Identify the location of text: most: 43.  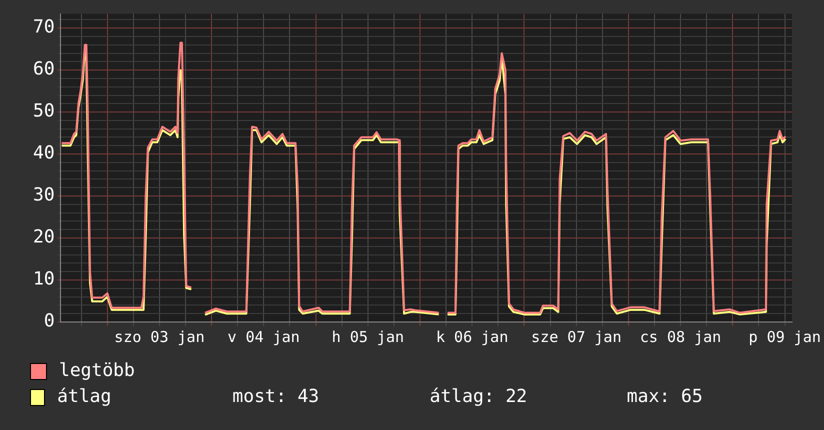
(276, 397).